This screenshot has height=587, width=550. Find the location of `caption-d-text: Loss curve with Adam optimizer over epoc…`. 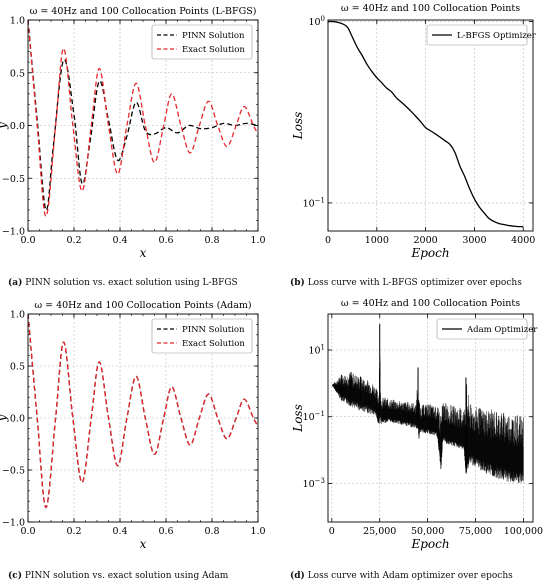

caption-d-text: Loss curve with Adam optimizer over epoc… is located at coordinates (410, 576).